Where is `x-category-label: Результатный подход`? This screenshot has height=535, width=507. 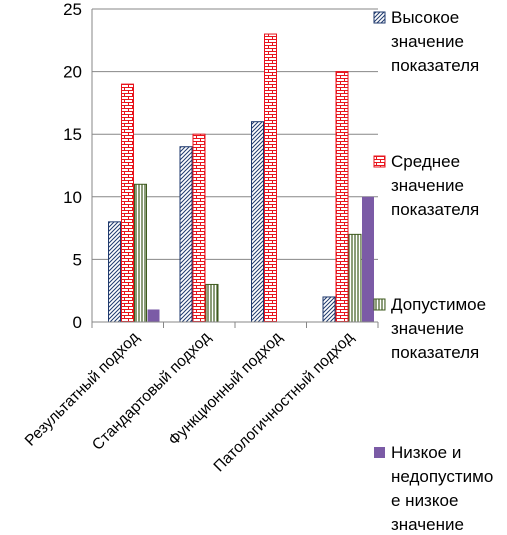
x-category-label: Результатный подход is located at coordinates (82, 389).